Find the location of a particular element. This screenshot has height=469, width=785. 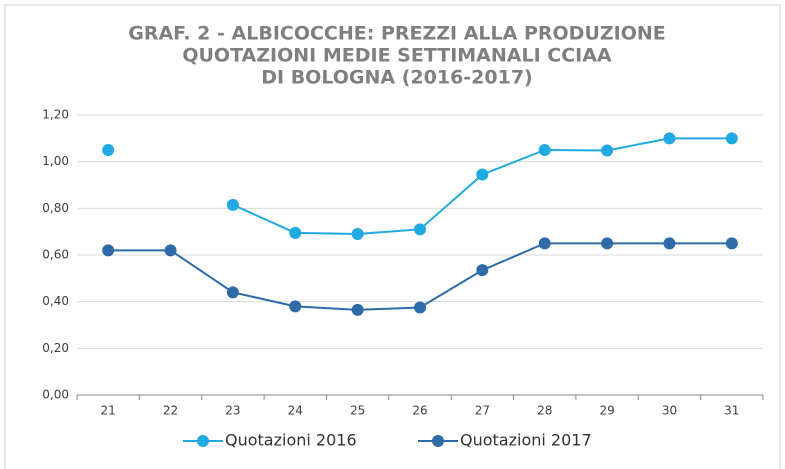

x-tick-label: 22 is located at coordinates (170, 411).